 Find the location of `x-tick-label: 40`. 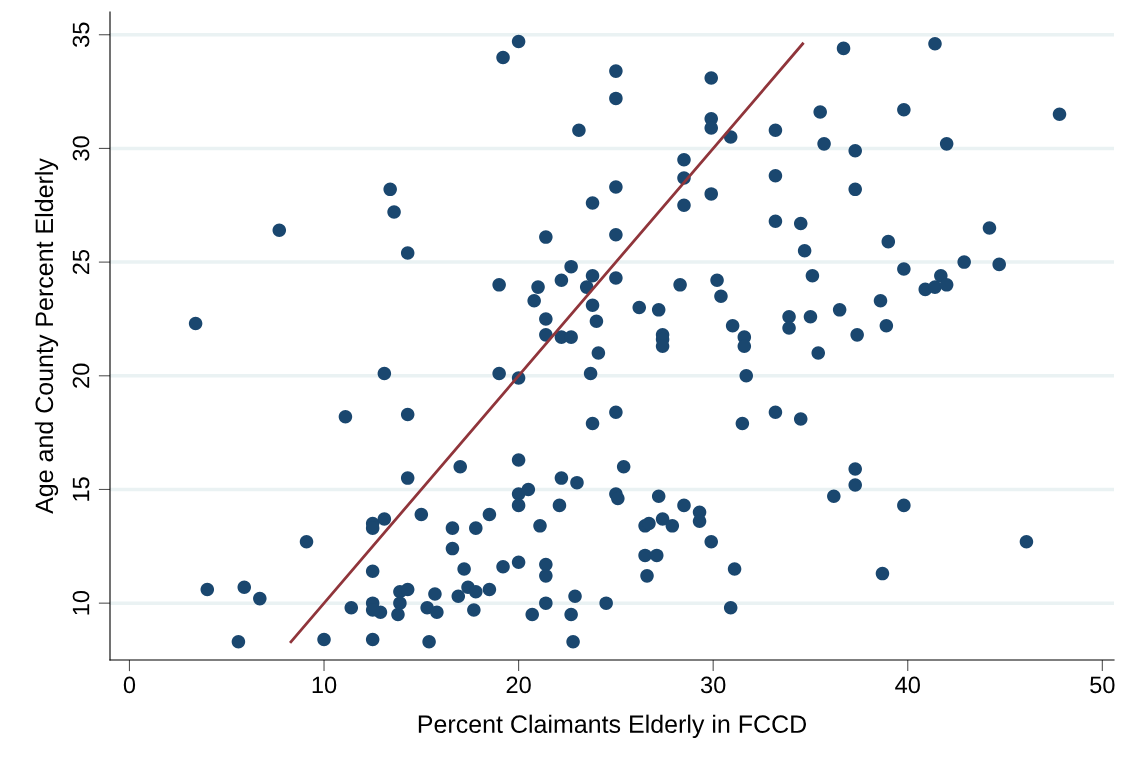

x-tick-label: 40 is located at coordinates (907, 685).